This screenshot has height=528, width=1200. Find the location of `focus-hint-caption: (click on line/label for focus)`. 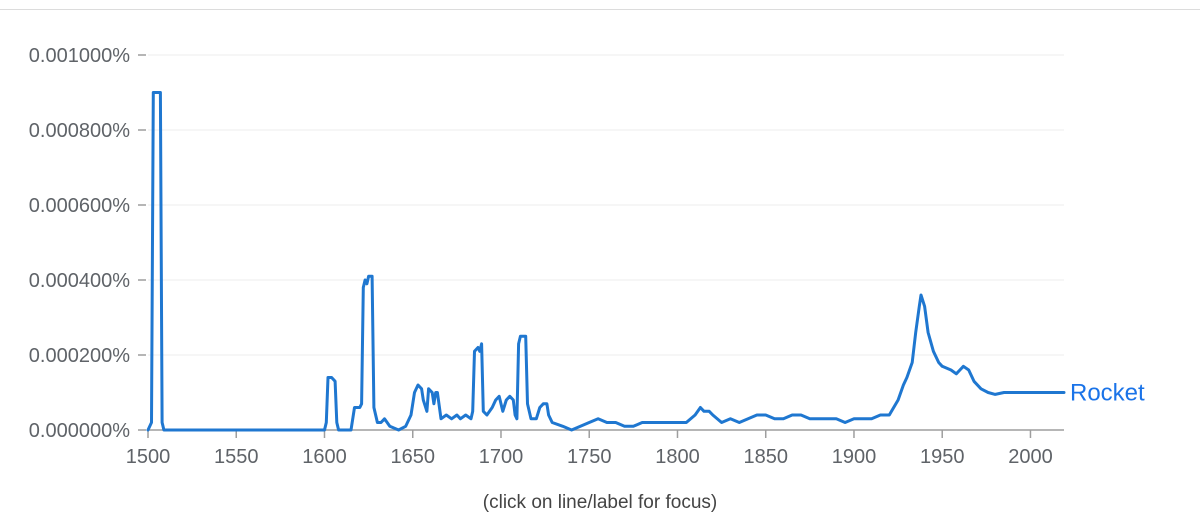

focus-hint-caption: (click on line/label for focus) is located at coordinates (600, 502).